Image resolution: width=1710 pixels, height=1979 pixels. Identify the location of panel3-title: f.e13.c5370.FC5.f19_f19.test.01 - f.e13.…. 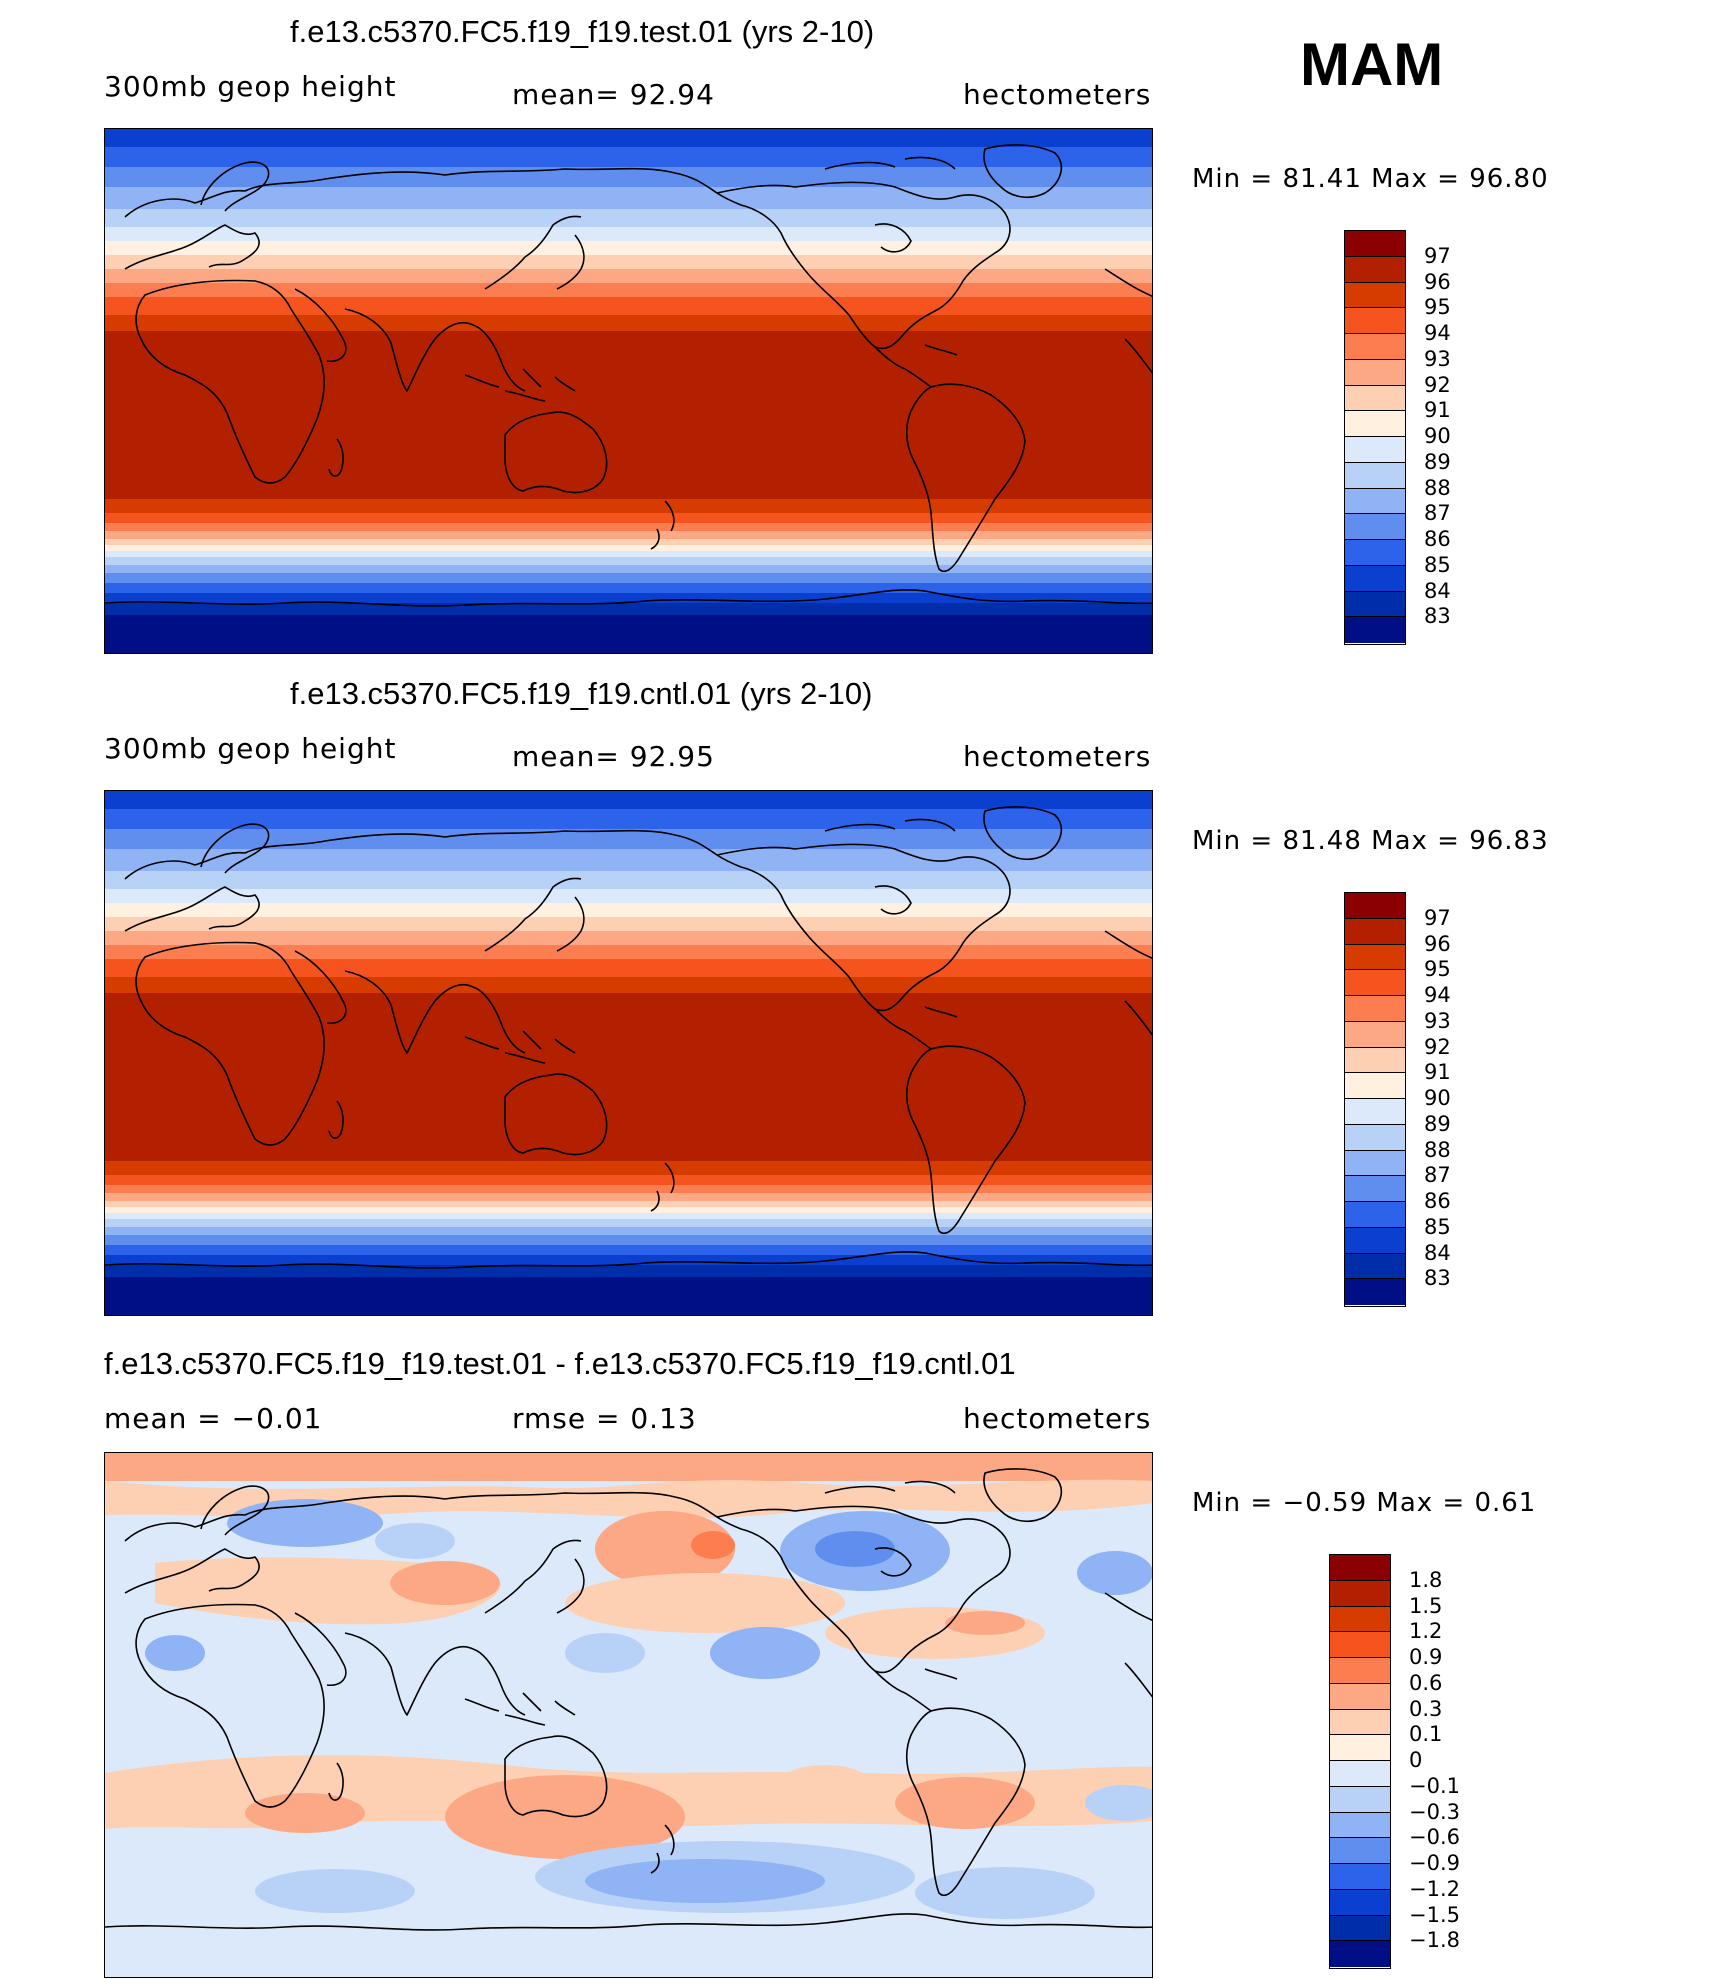
(560, 1363).